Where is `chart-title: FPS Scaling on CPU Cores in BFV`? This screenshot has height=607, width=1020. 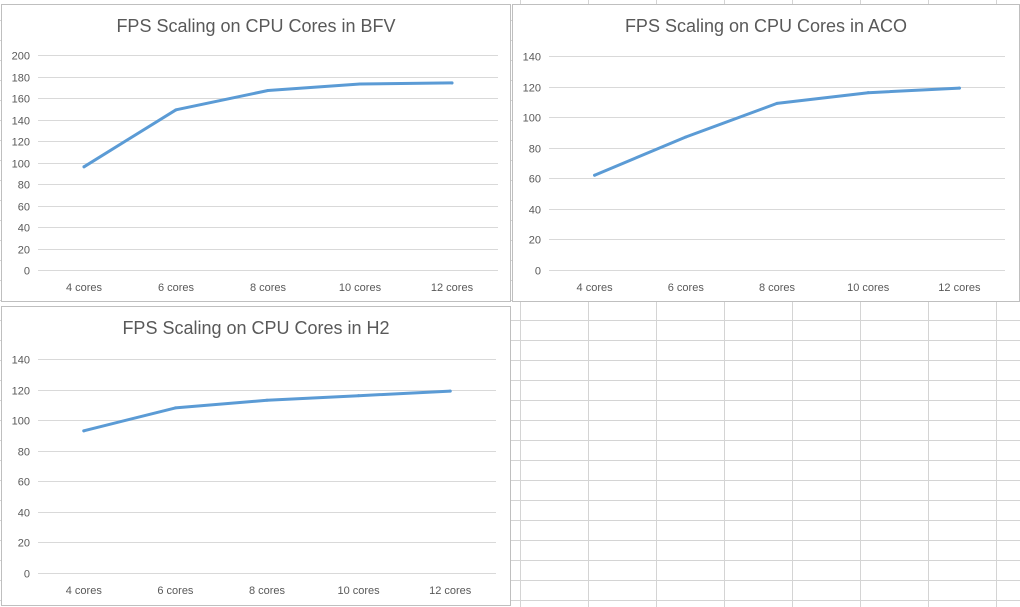
chart-title: FPS Scaling on CPU Cores in BFV is located at coordinates (256, 26).